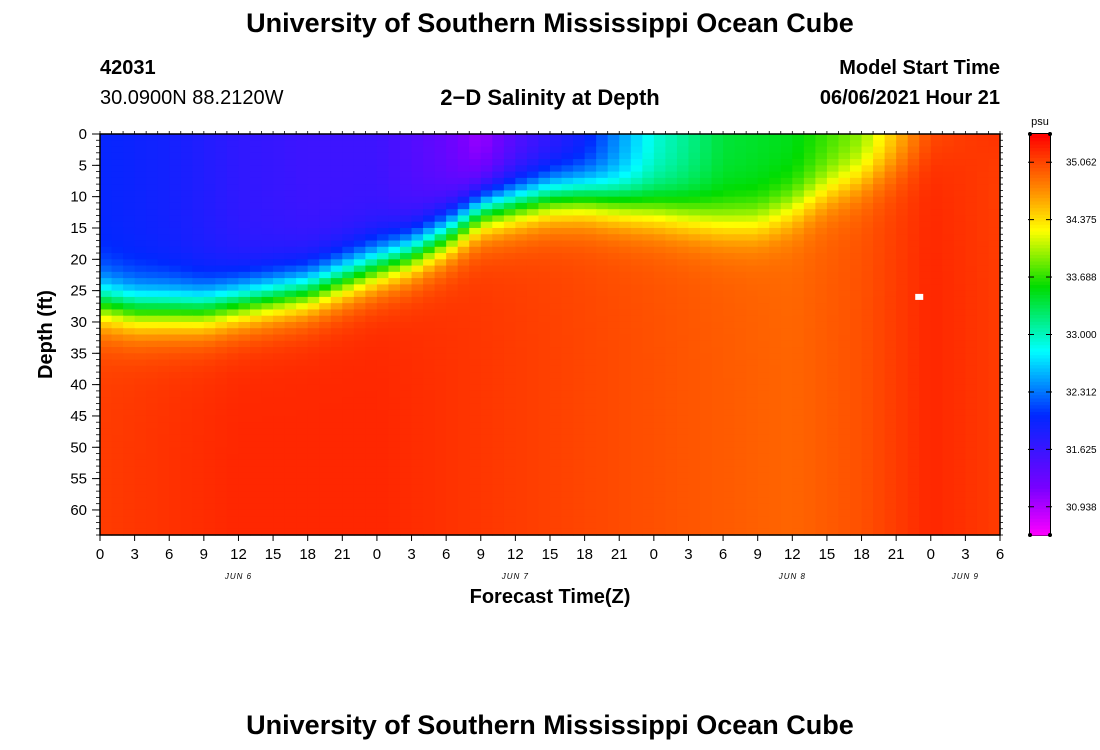 The height and width of the screenshot is (750, 1100). Describe the element at coordinates (1040, 122) in the screenshot. I see `colorbar-unit: psu` at that location.